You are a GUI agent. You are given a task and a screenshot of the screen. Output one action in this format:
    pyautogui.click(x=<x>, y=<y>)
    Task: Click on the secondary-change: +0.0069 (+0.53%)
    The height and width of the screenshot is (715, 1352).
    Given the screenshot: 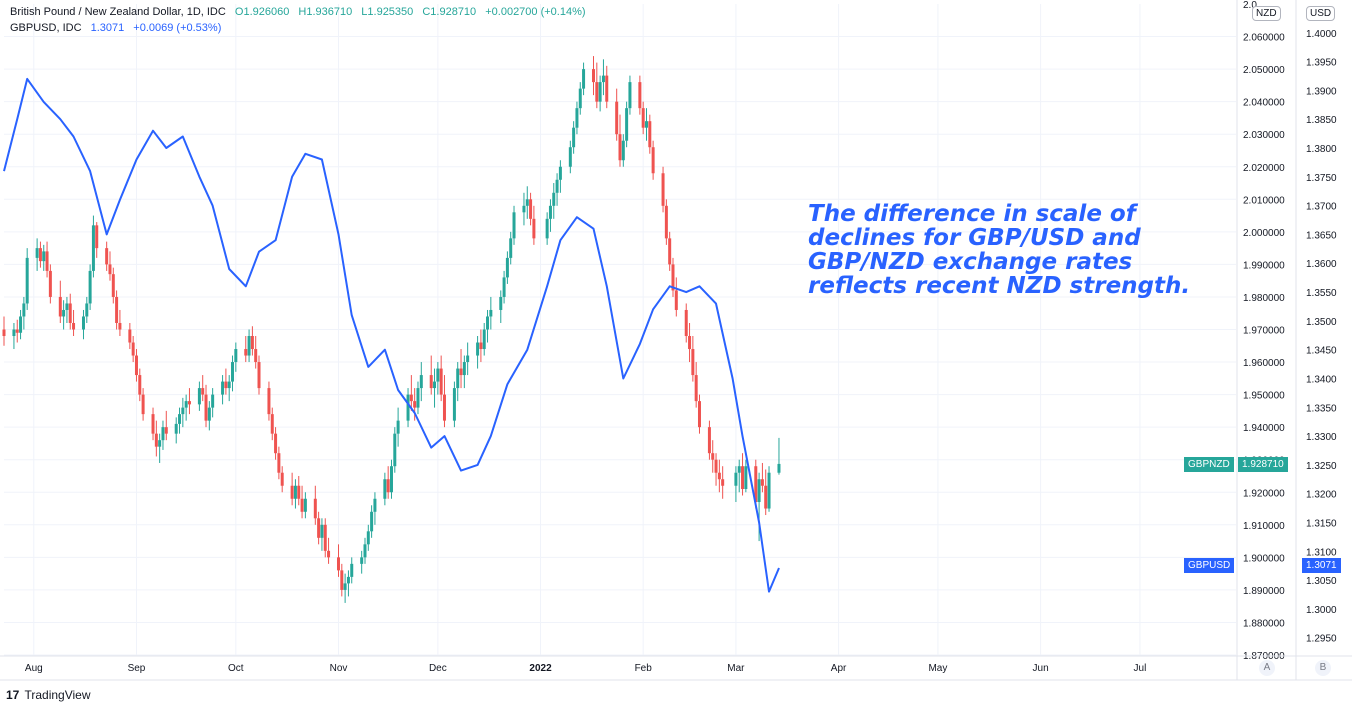 What is the action you would take?
    pyautogui.click(x=177, y=28)
    